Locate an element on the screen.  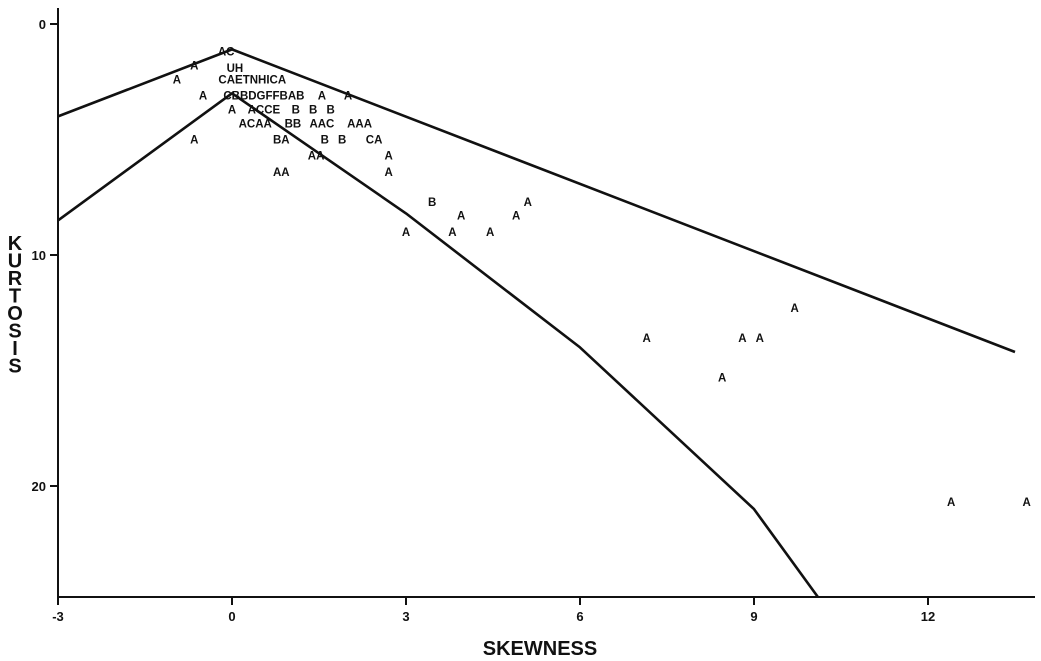
y-axis-title-letter: T is located at coordinates (15, 297).